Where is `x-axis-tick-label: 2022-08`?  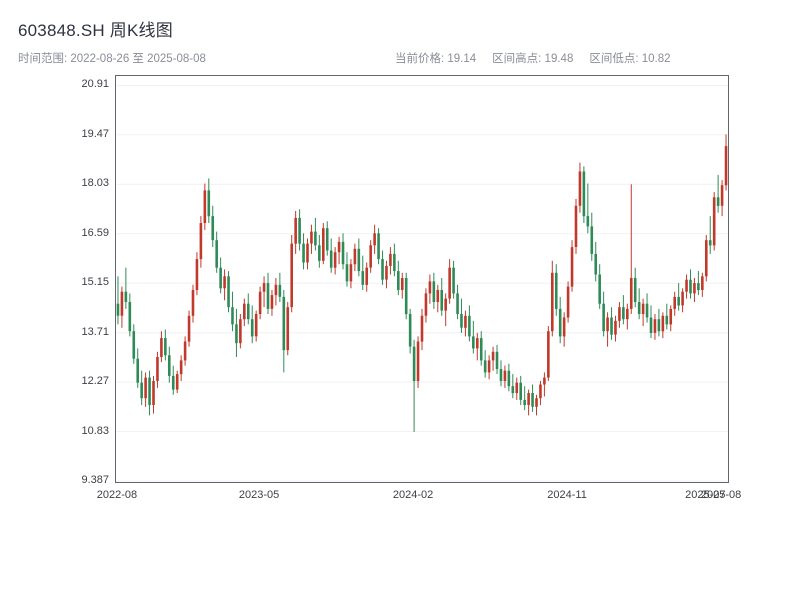 x-axis-tick-label: 2022-08 is located at coordinates (117, 495).